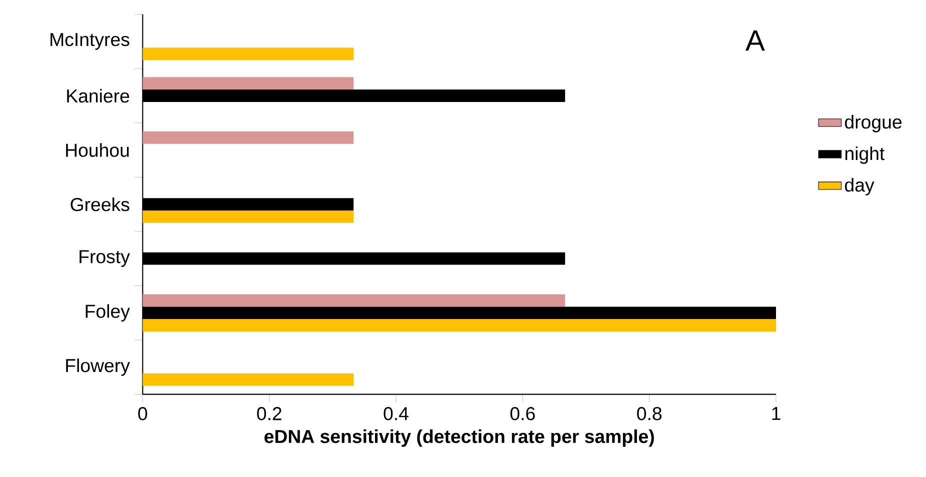 Image resolution: width=926 pixels, height=477 pixels. I want to click on legend-label: night, so click(865, 155).